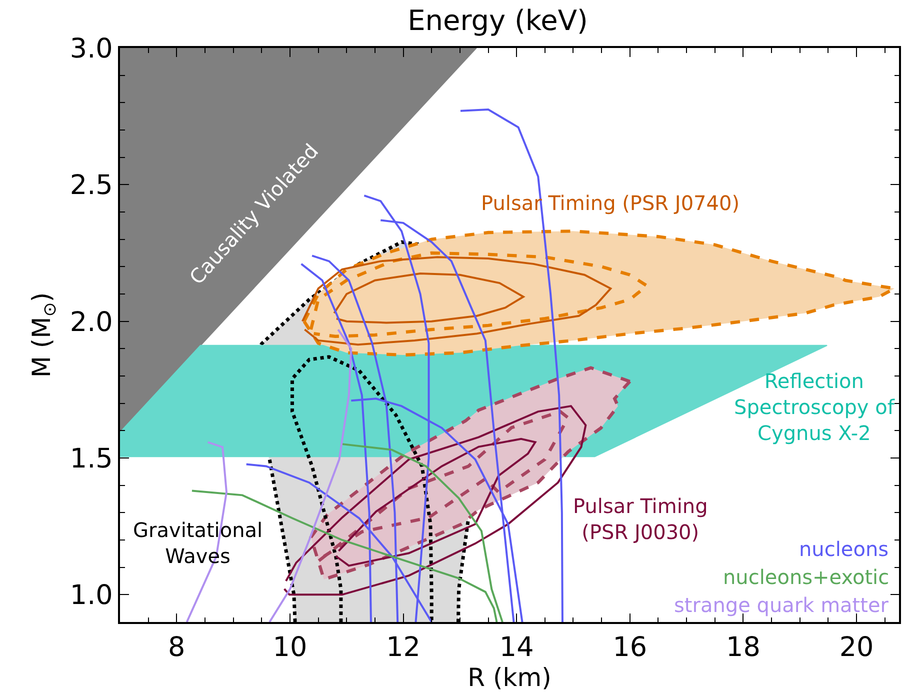 This screenshot has height=694, width=905. I want to click on text: strange quark matter, so click(782, 605).